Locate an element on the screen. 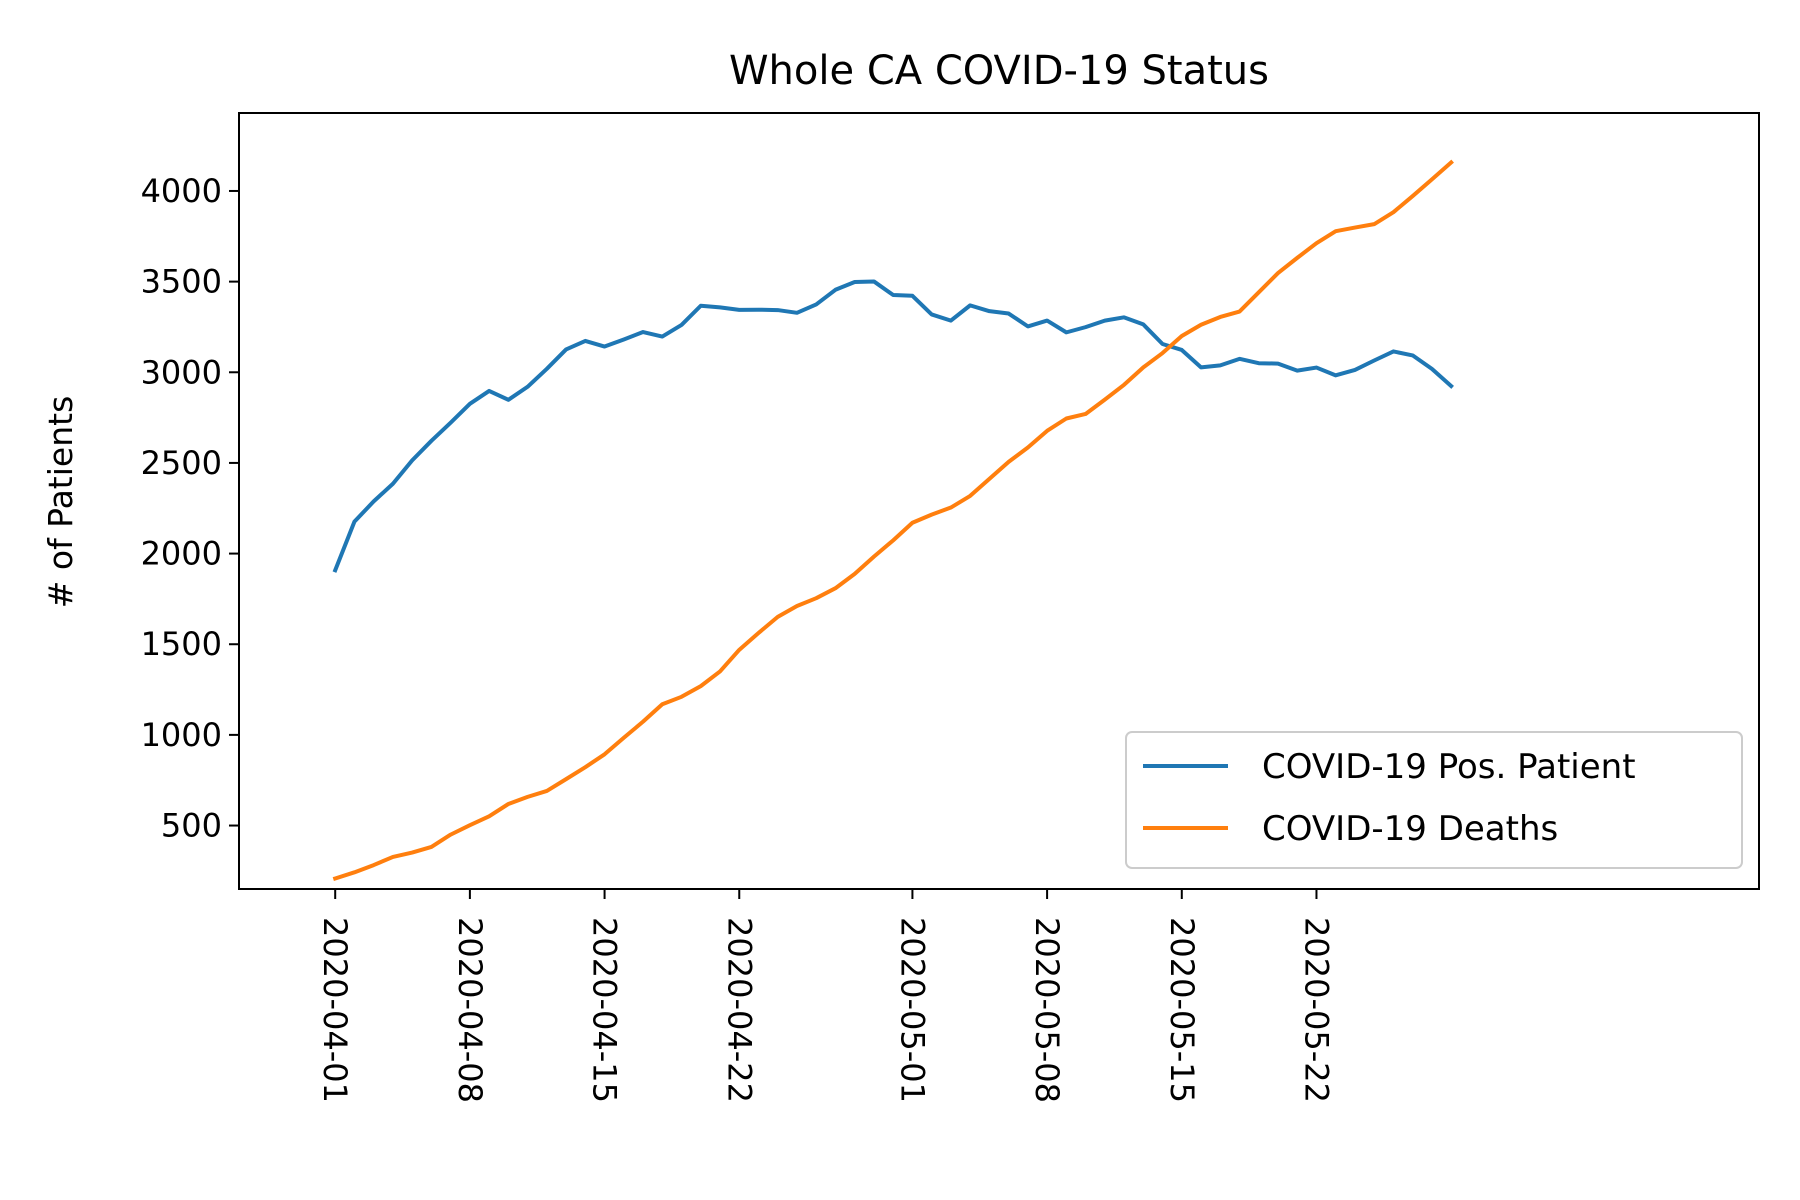  x-tick-label: 2020-05-08 is located at coordinates (1047, 1010).